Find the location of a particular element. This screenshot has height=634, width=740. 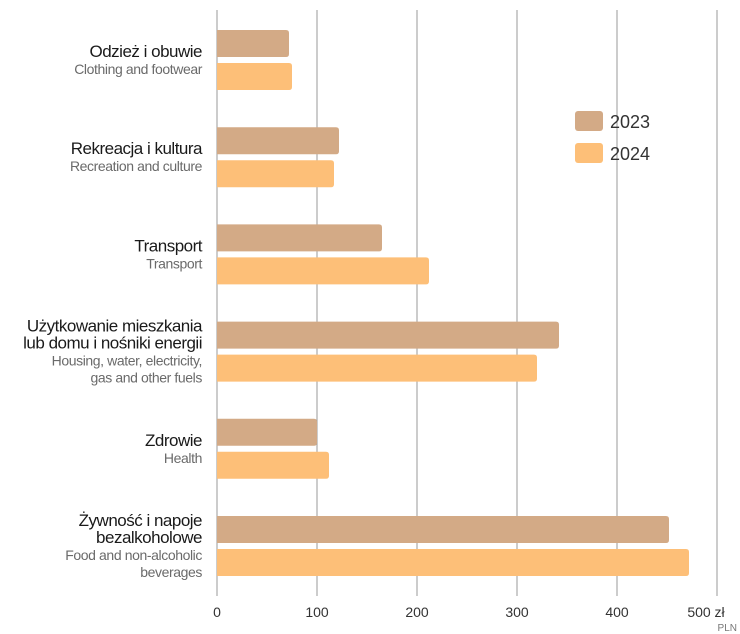

category-label-pl: Odzież i obuwie is located at coordinates (145, 51).